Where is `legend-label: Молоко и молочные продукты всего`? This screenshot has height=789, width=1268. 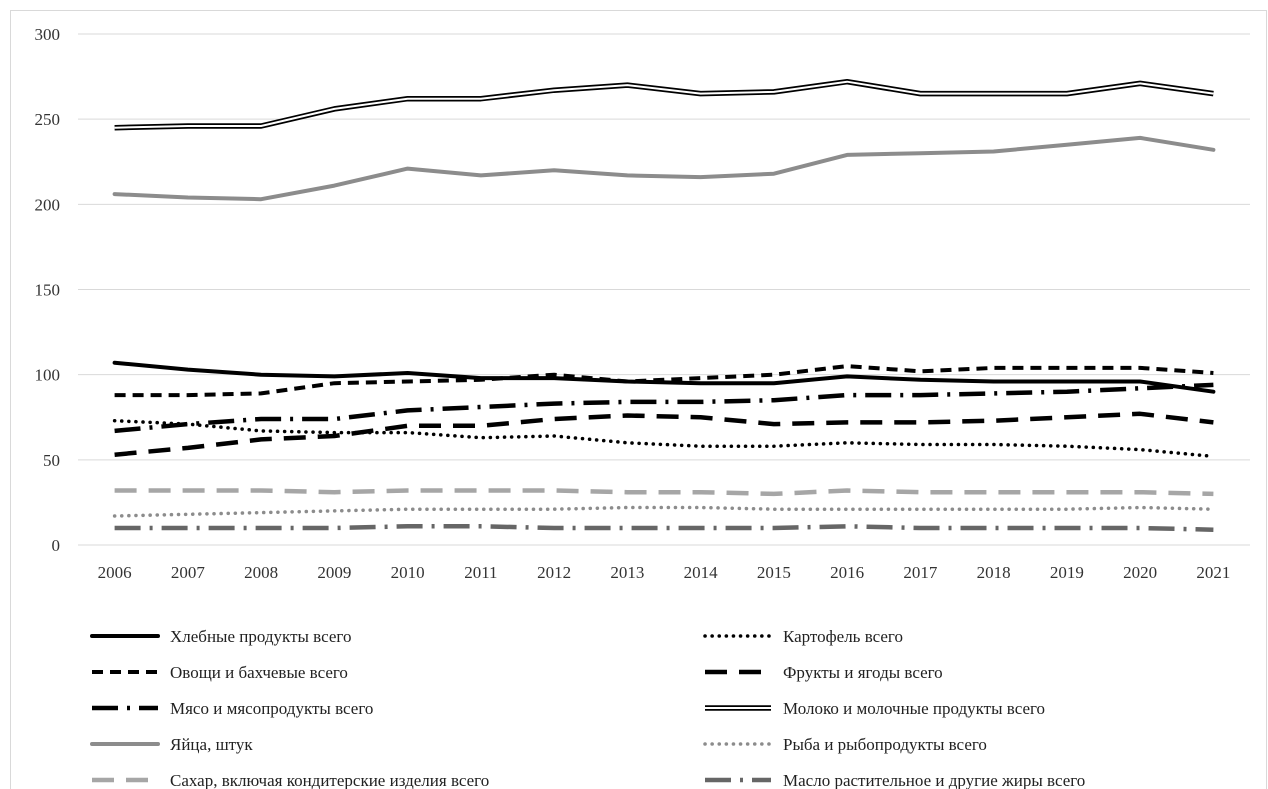
legend-label: Молоко и молочные продукты всего is located at coordinates (914, 708).